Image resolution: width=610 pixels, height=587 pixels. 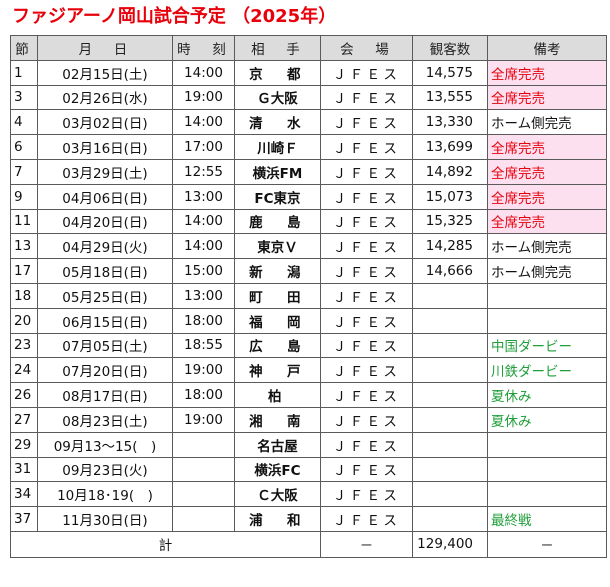 What do you see at coordinates (277, 494) in the screenshot?
I see `opponent-cell: Ｃ大阪` at bounding box center [277, 494].